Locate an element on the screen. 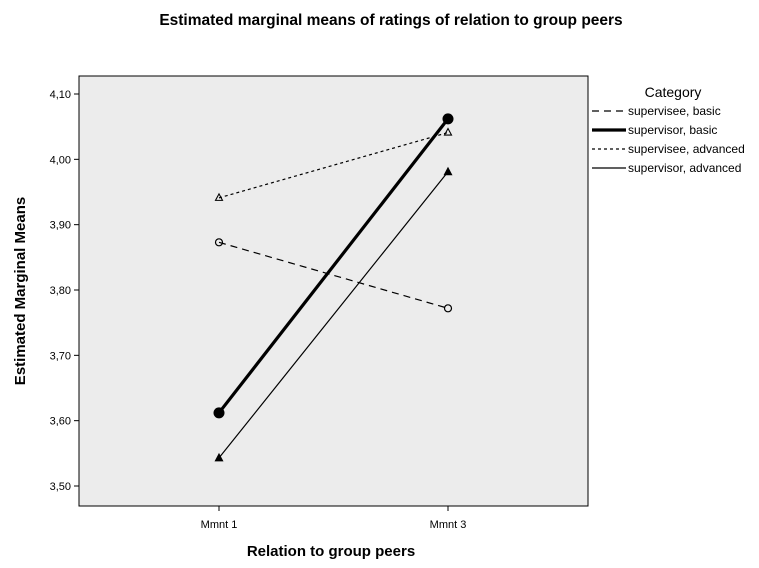 The image size is (759, 568). x-tick-label: Mmnt 1 is located at coordinates (219, 525).